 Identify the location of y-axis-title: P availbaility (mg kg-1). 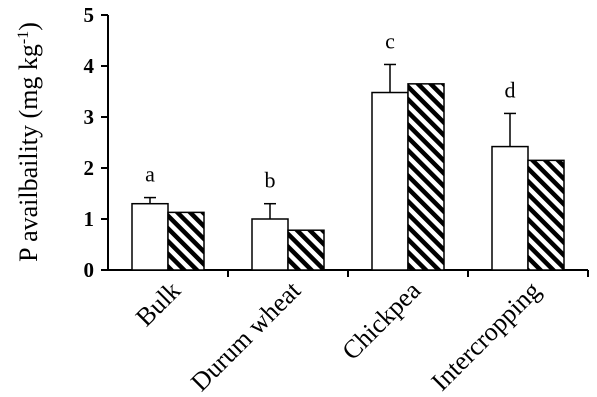
(28, 142).